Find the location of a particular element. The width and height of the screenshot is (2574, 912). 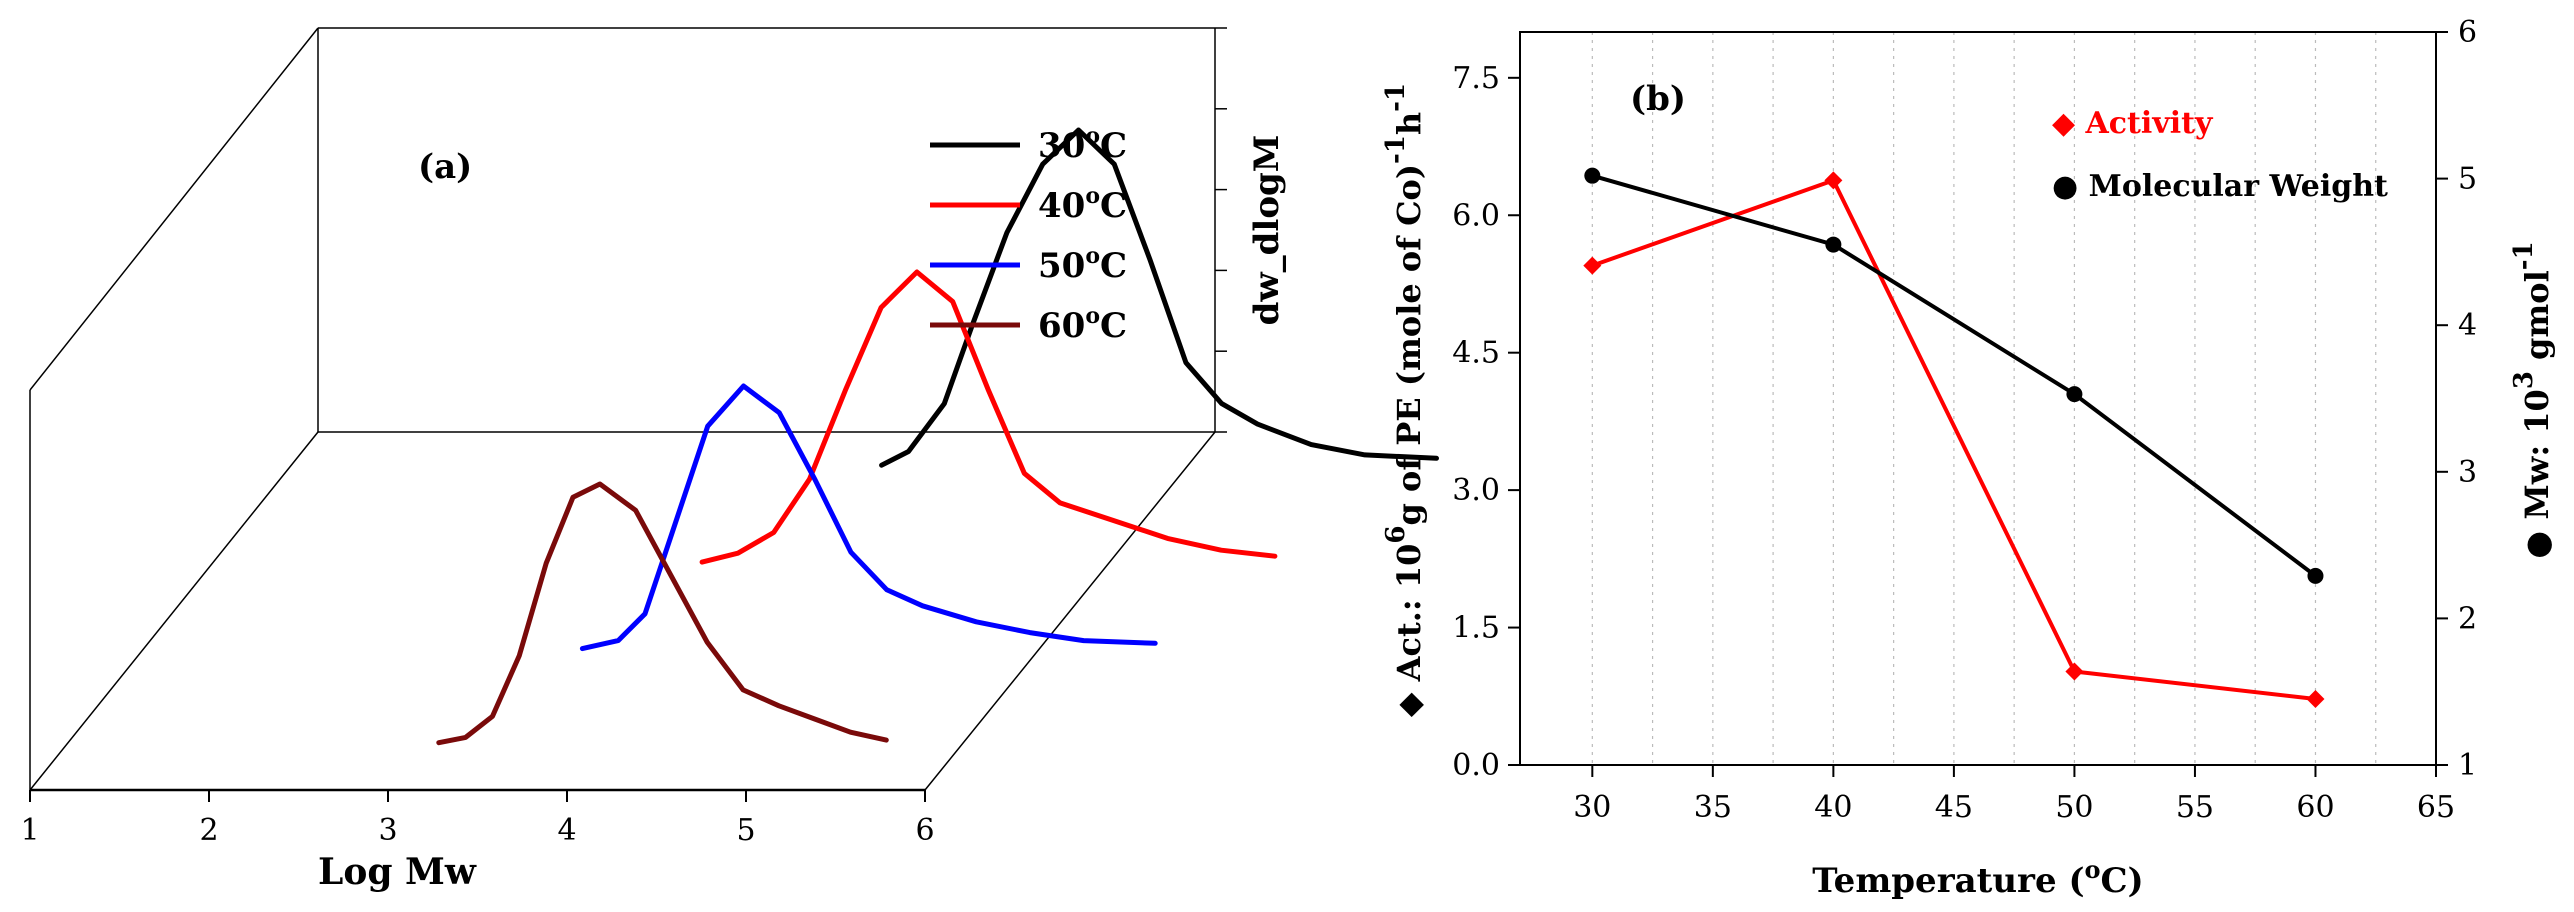

panel-b-label: (b) is located at coordinates (1658, 99).